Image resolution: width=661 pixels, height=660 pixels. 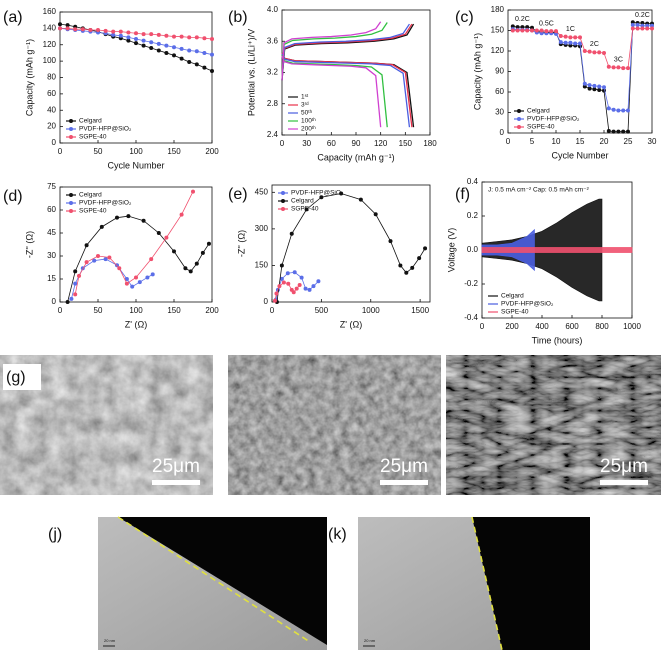 What do you see at coordinates (580, 141) in the screenshot?
I see `x-tick-label: 15` at bounding box center [580, 141].